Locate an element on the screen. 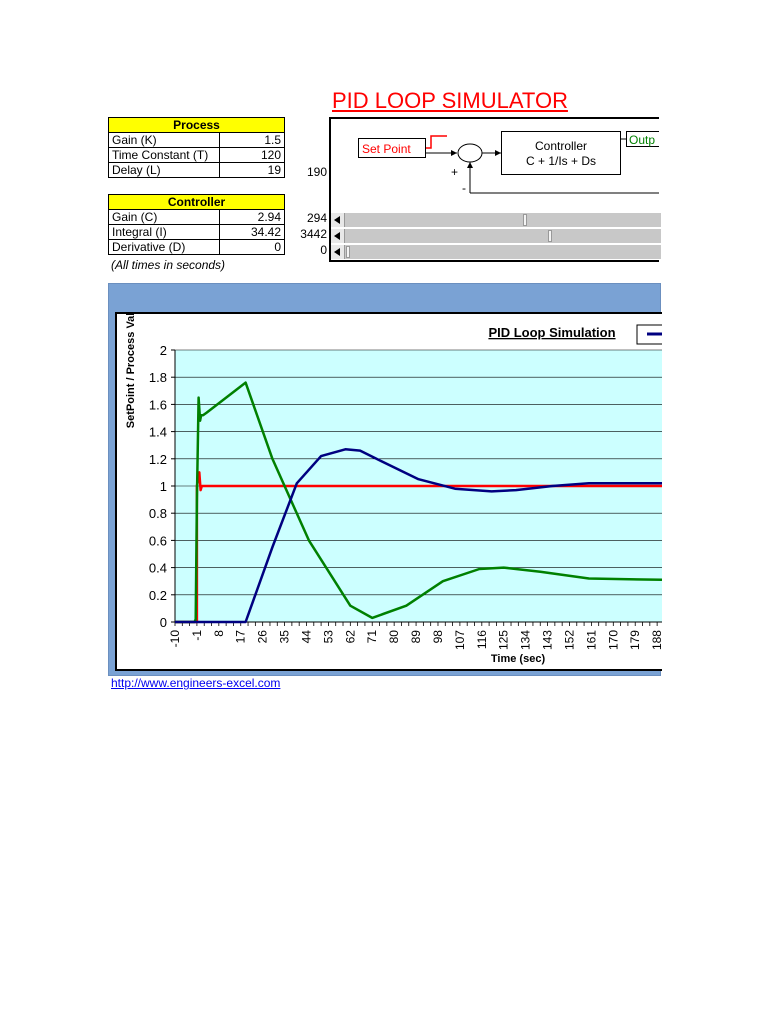 Image resolution: width=768 pixels, height=1024 pixels. controller-gain-label: Gain (C) is located at coordinates (164, 217).